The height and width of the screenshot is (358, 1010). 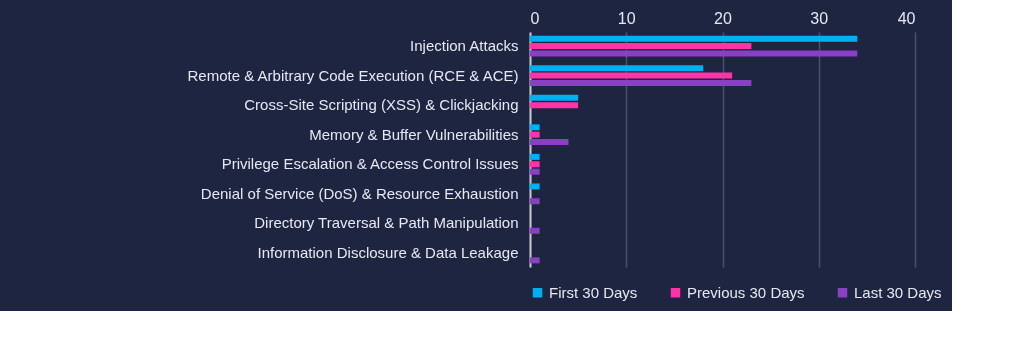 I want to click on y-tick-label: Injection Attacks, so click(x=464, y=46).